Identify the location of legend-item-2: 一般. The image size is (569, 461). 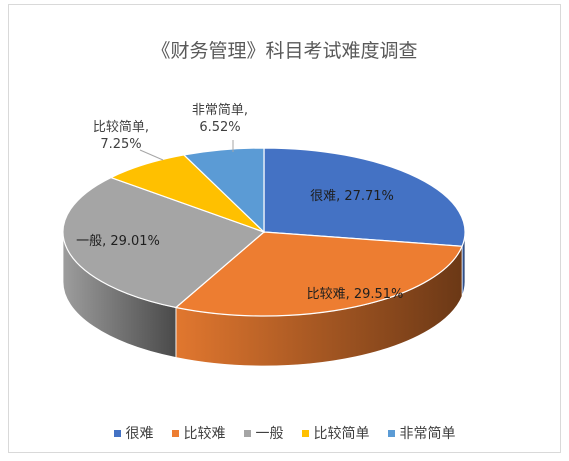
(263, 433).